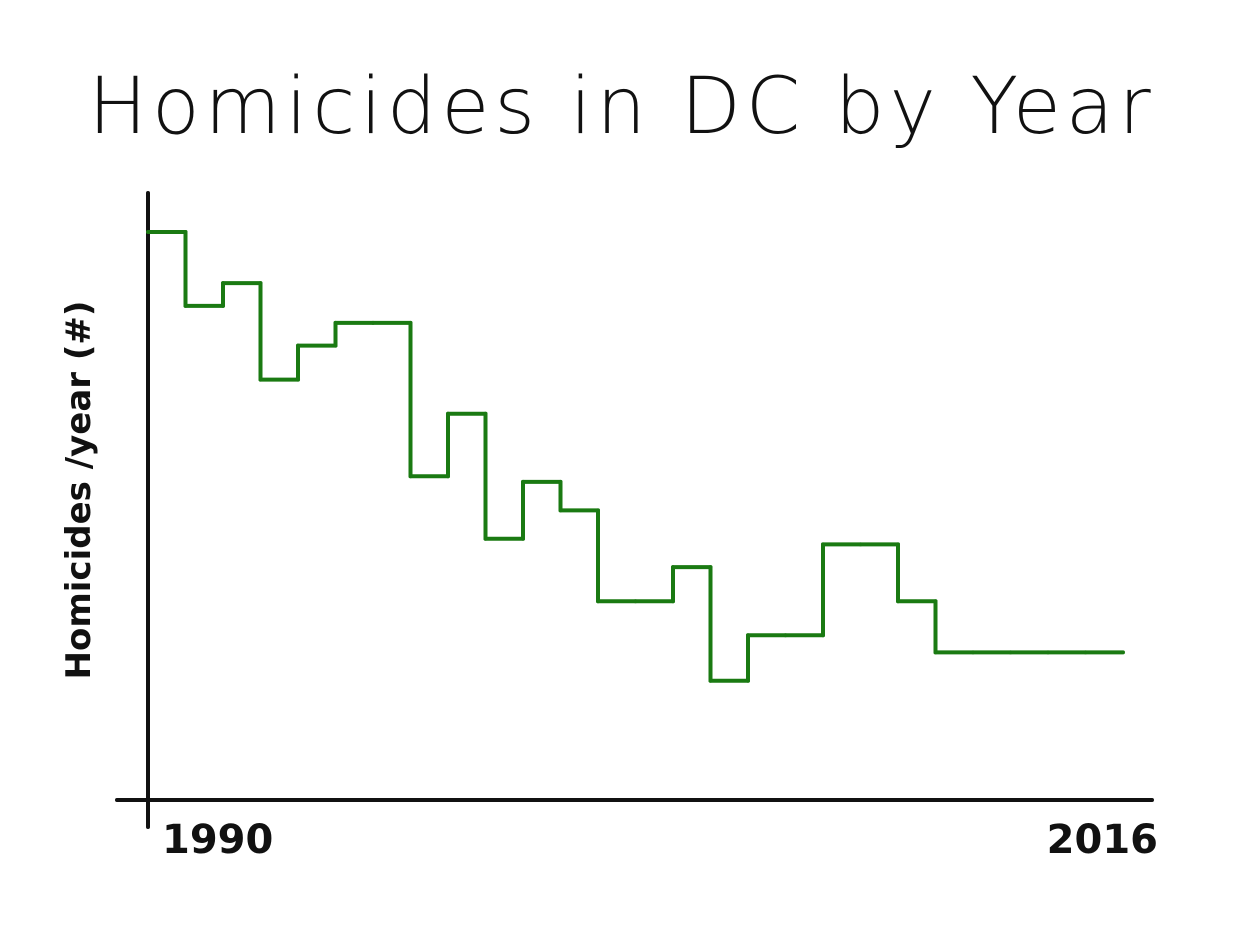 The image size is (1248, 944). Describe the element at coordinates (621, 107) in the screenshot. I see `chart-title: Homicides in DC by Year` at that location.